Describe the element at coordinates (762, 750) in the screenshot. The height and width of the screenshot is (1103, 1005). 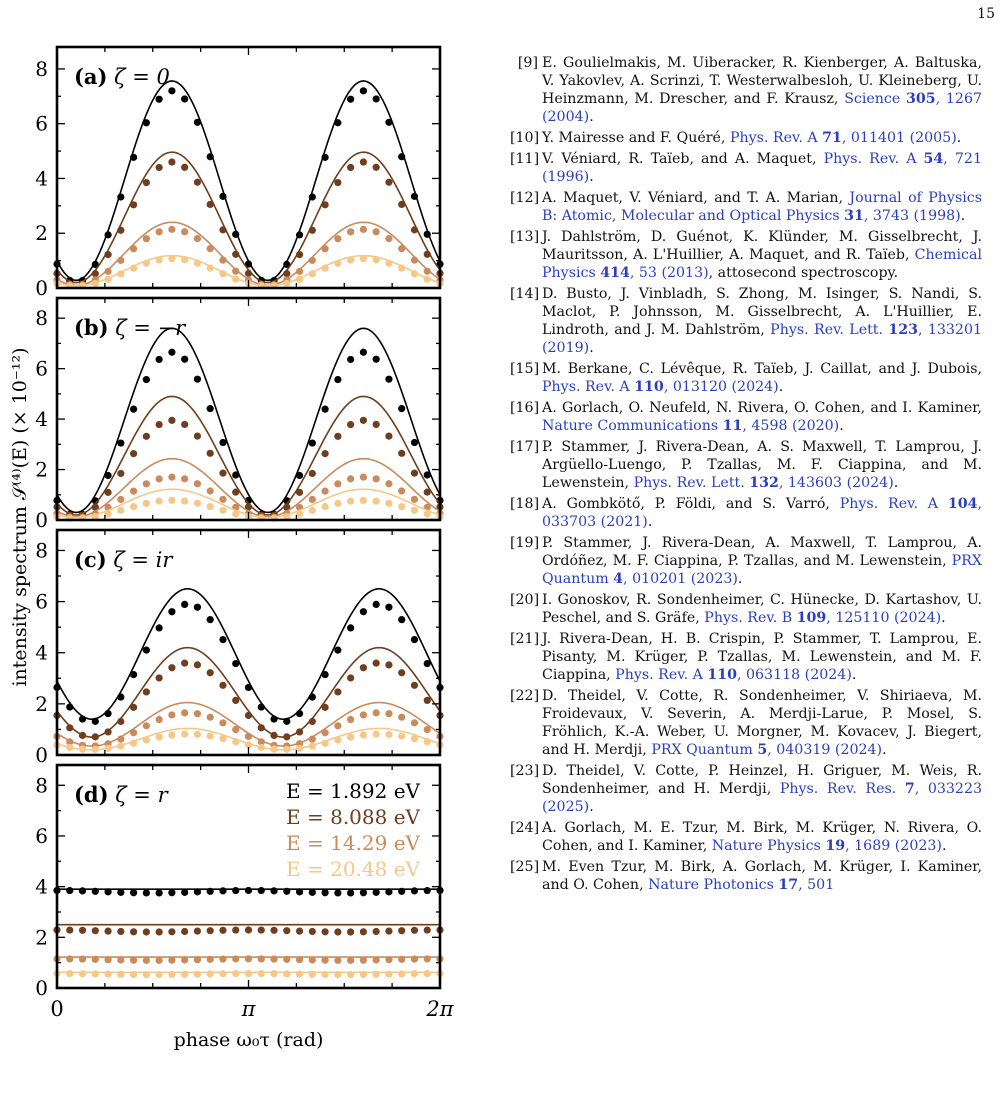
I see `reference-link: 5` at that location.